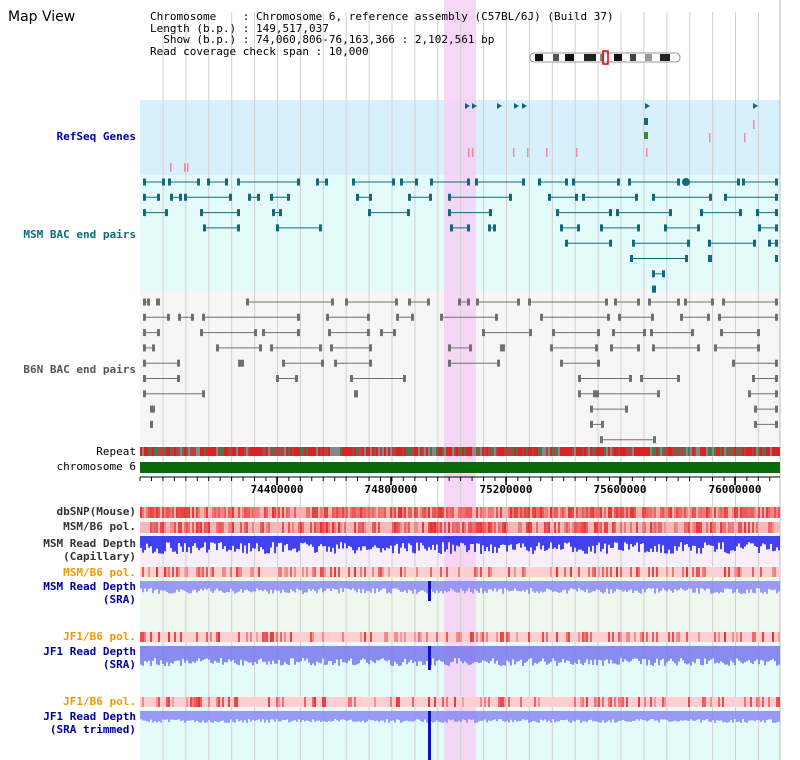  I want to click on chromosome-label: Chromosome, so click(183, 16).